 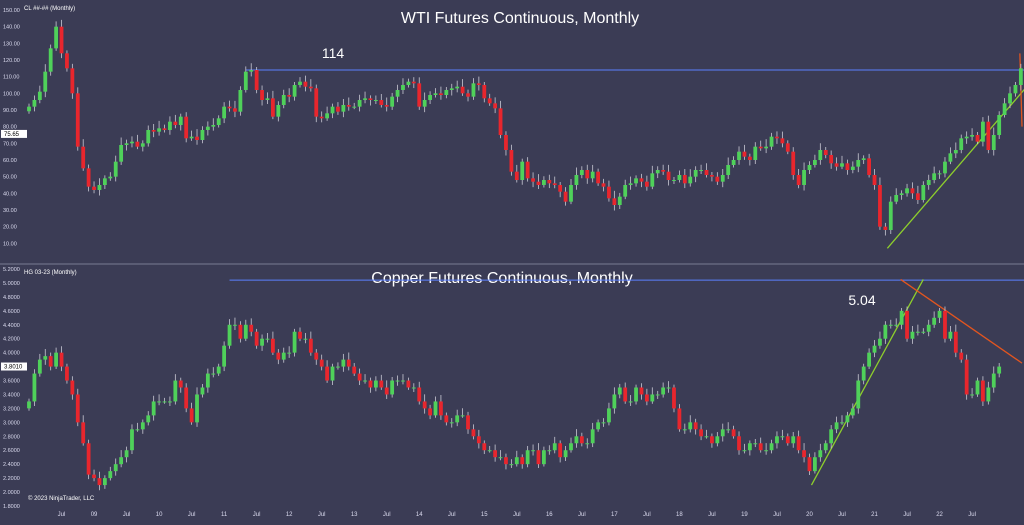 What do you see at coordinates (961, 321) in the screenshot?
I see `copper-downtrend-line` at bounding box center [961, 321].